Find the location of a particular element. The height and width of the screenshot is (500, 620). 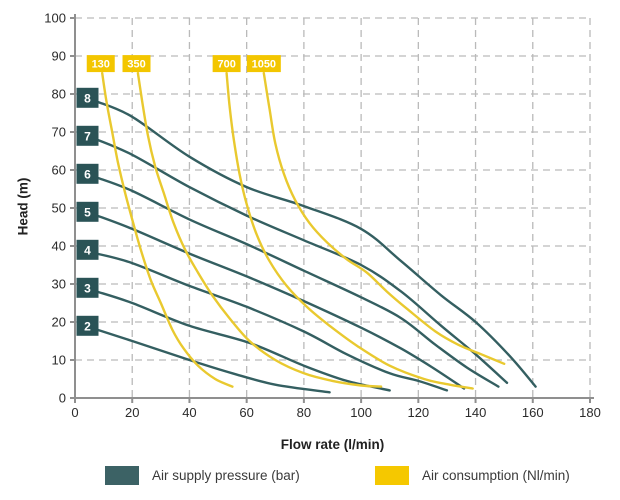

x-tick-label: 160 is located at coordinates (533, 412).